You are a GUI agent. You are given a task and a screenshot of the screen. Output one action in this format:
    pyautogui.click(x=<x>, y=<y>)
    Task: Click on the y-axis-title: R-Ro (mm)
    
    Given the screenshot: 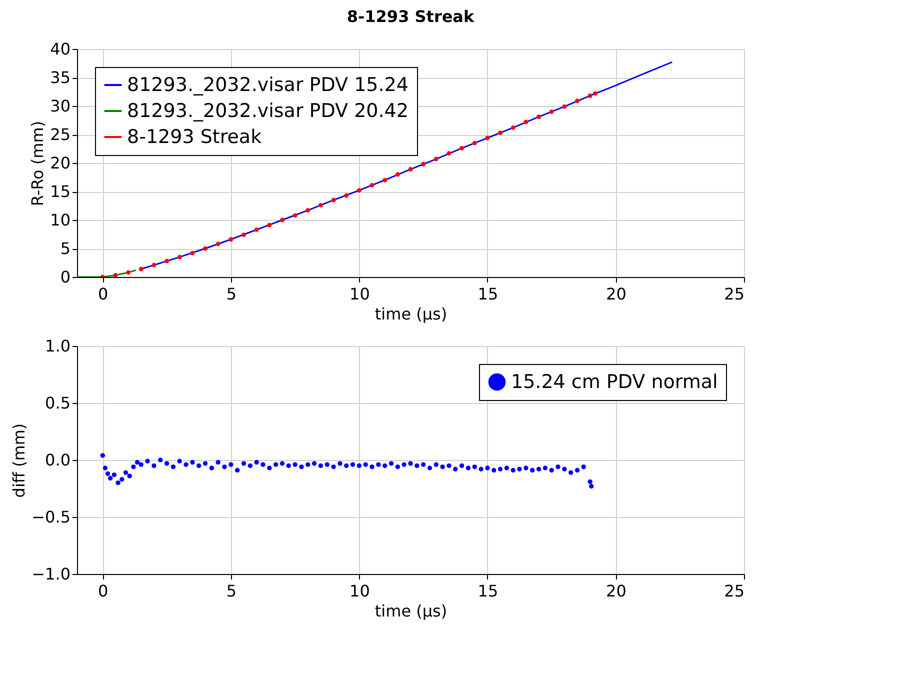 What is the action you would take?
    pyautogui.click(x=38, y=163)
    